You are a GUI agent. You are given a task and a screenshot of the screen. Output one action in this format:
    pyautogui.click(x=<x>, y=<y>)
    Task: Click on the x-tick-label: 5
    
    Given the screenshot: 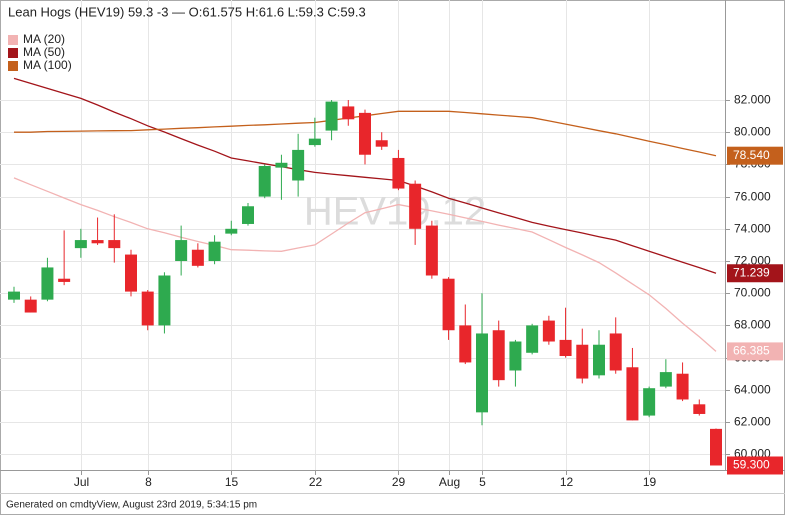 What is the action you would take?
    pyautogui.click(x=482, y=482)
    